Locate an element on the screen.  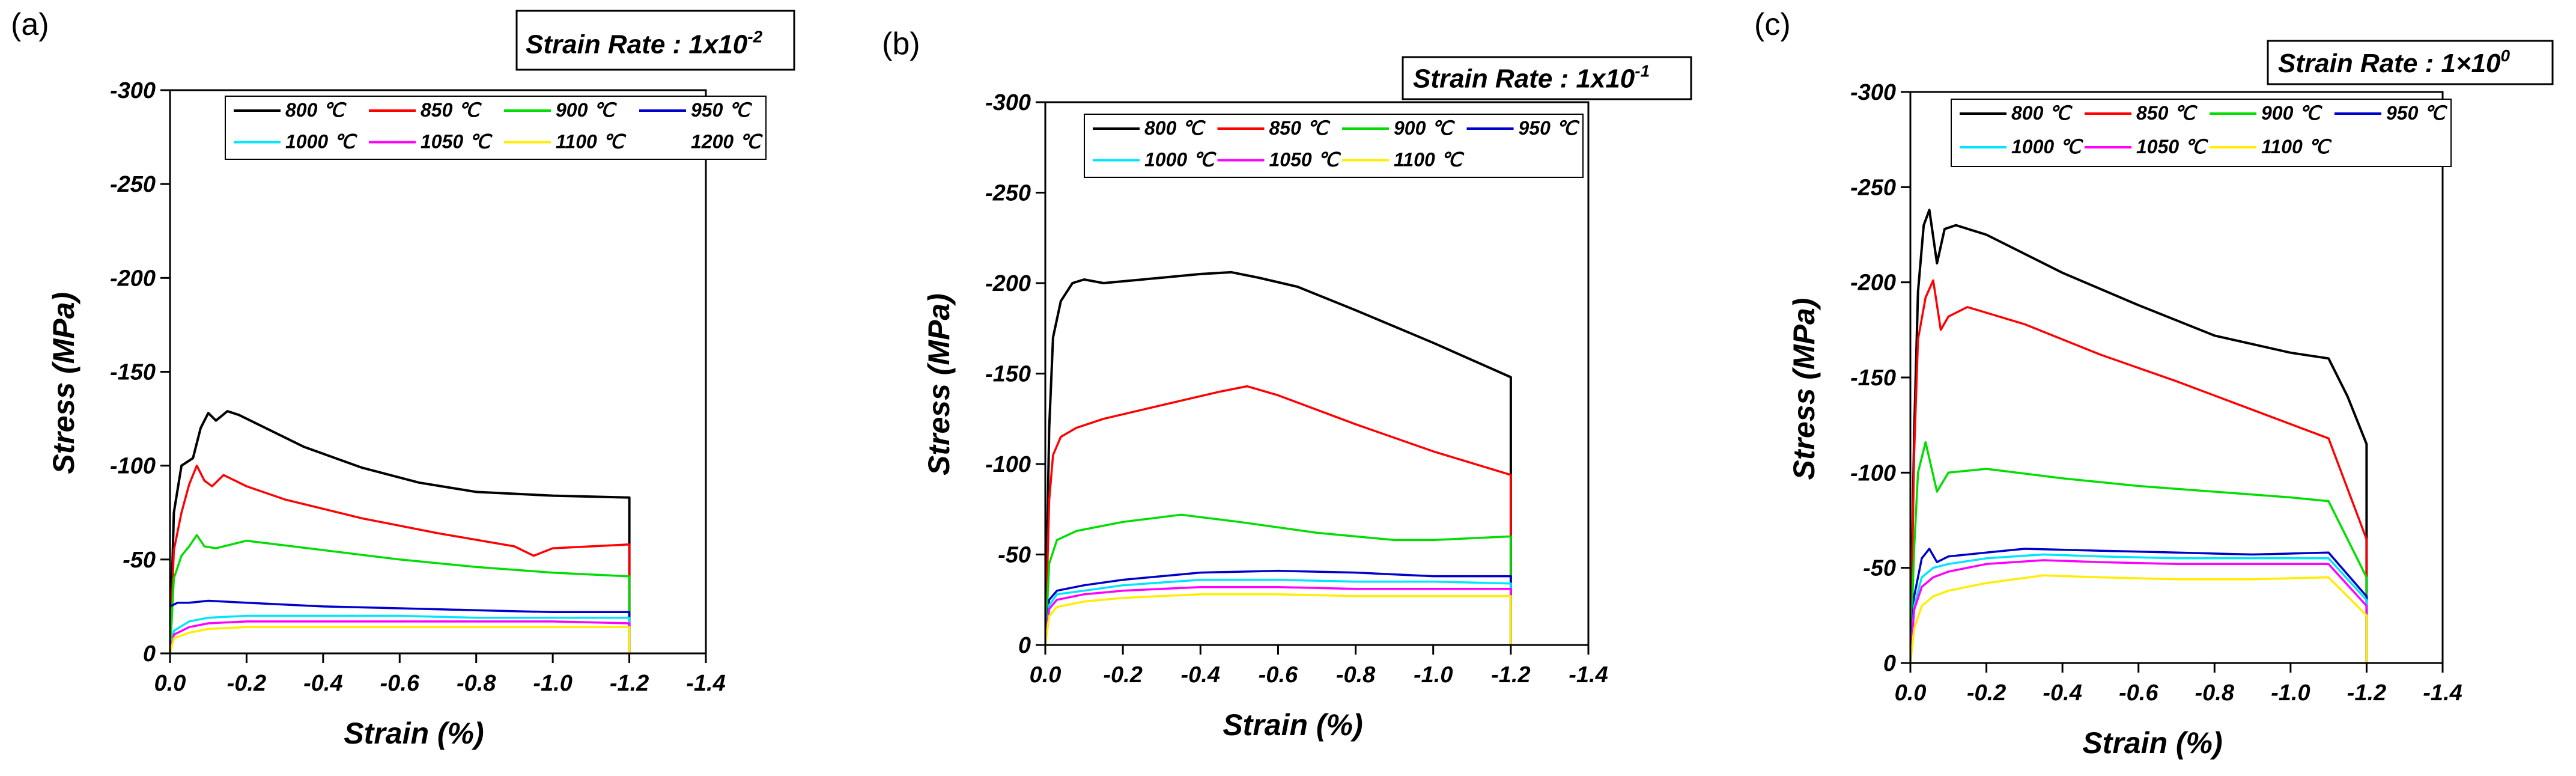
plot-frame is located at coordinates (1317, 373).